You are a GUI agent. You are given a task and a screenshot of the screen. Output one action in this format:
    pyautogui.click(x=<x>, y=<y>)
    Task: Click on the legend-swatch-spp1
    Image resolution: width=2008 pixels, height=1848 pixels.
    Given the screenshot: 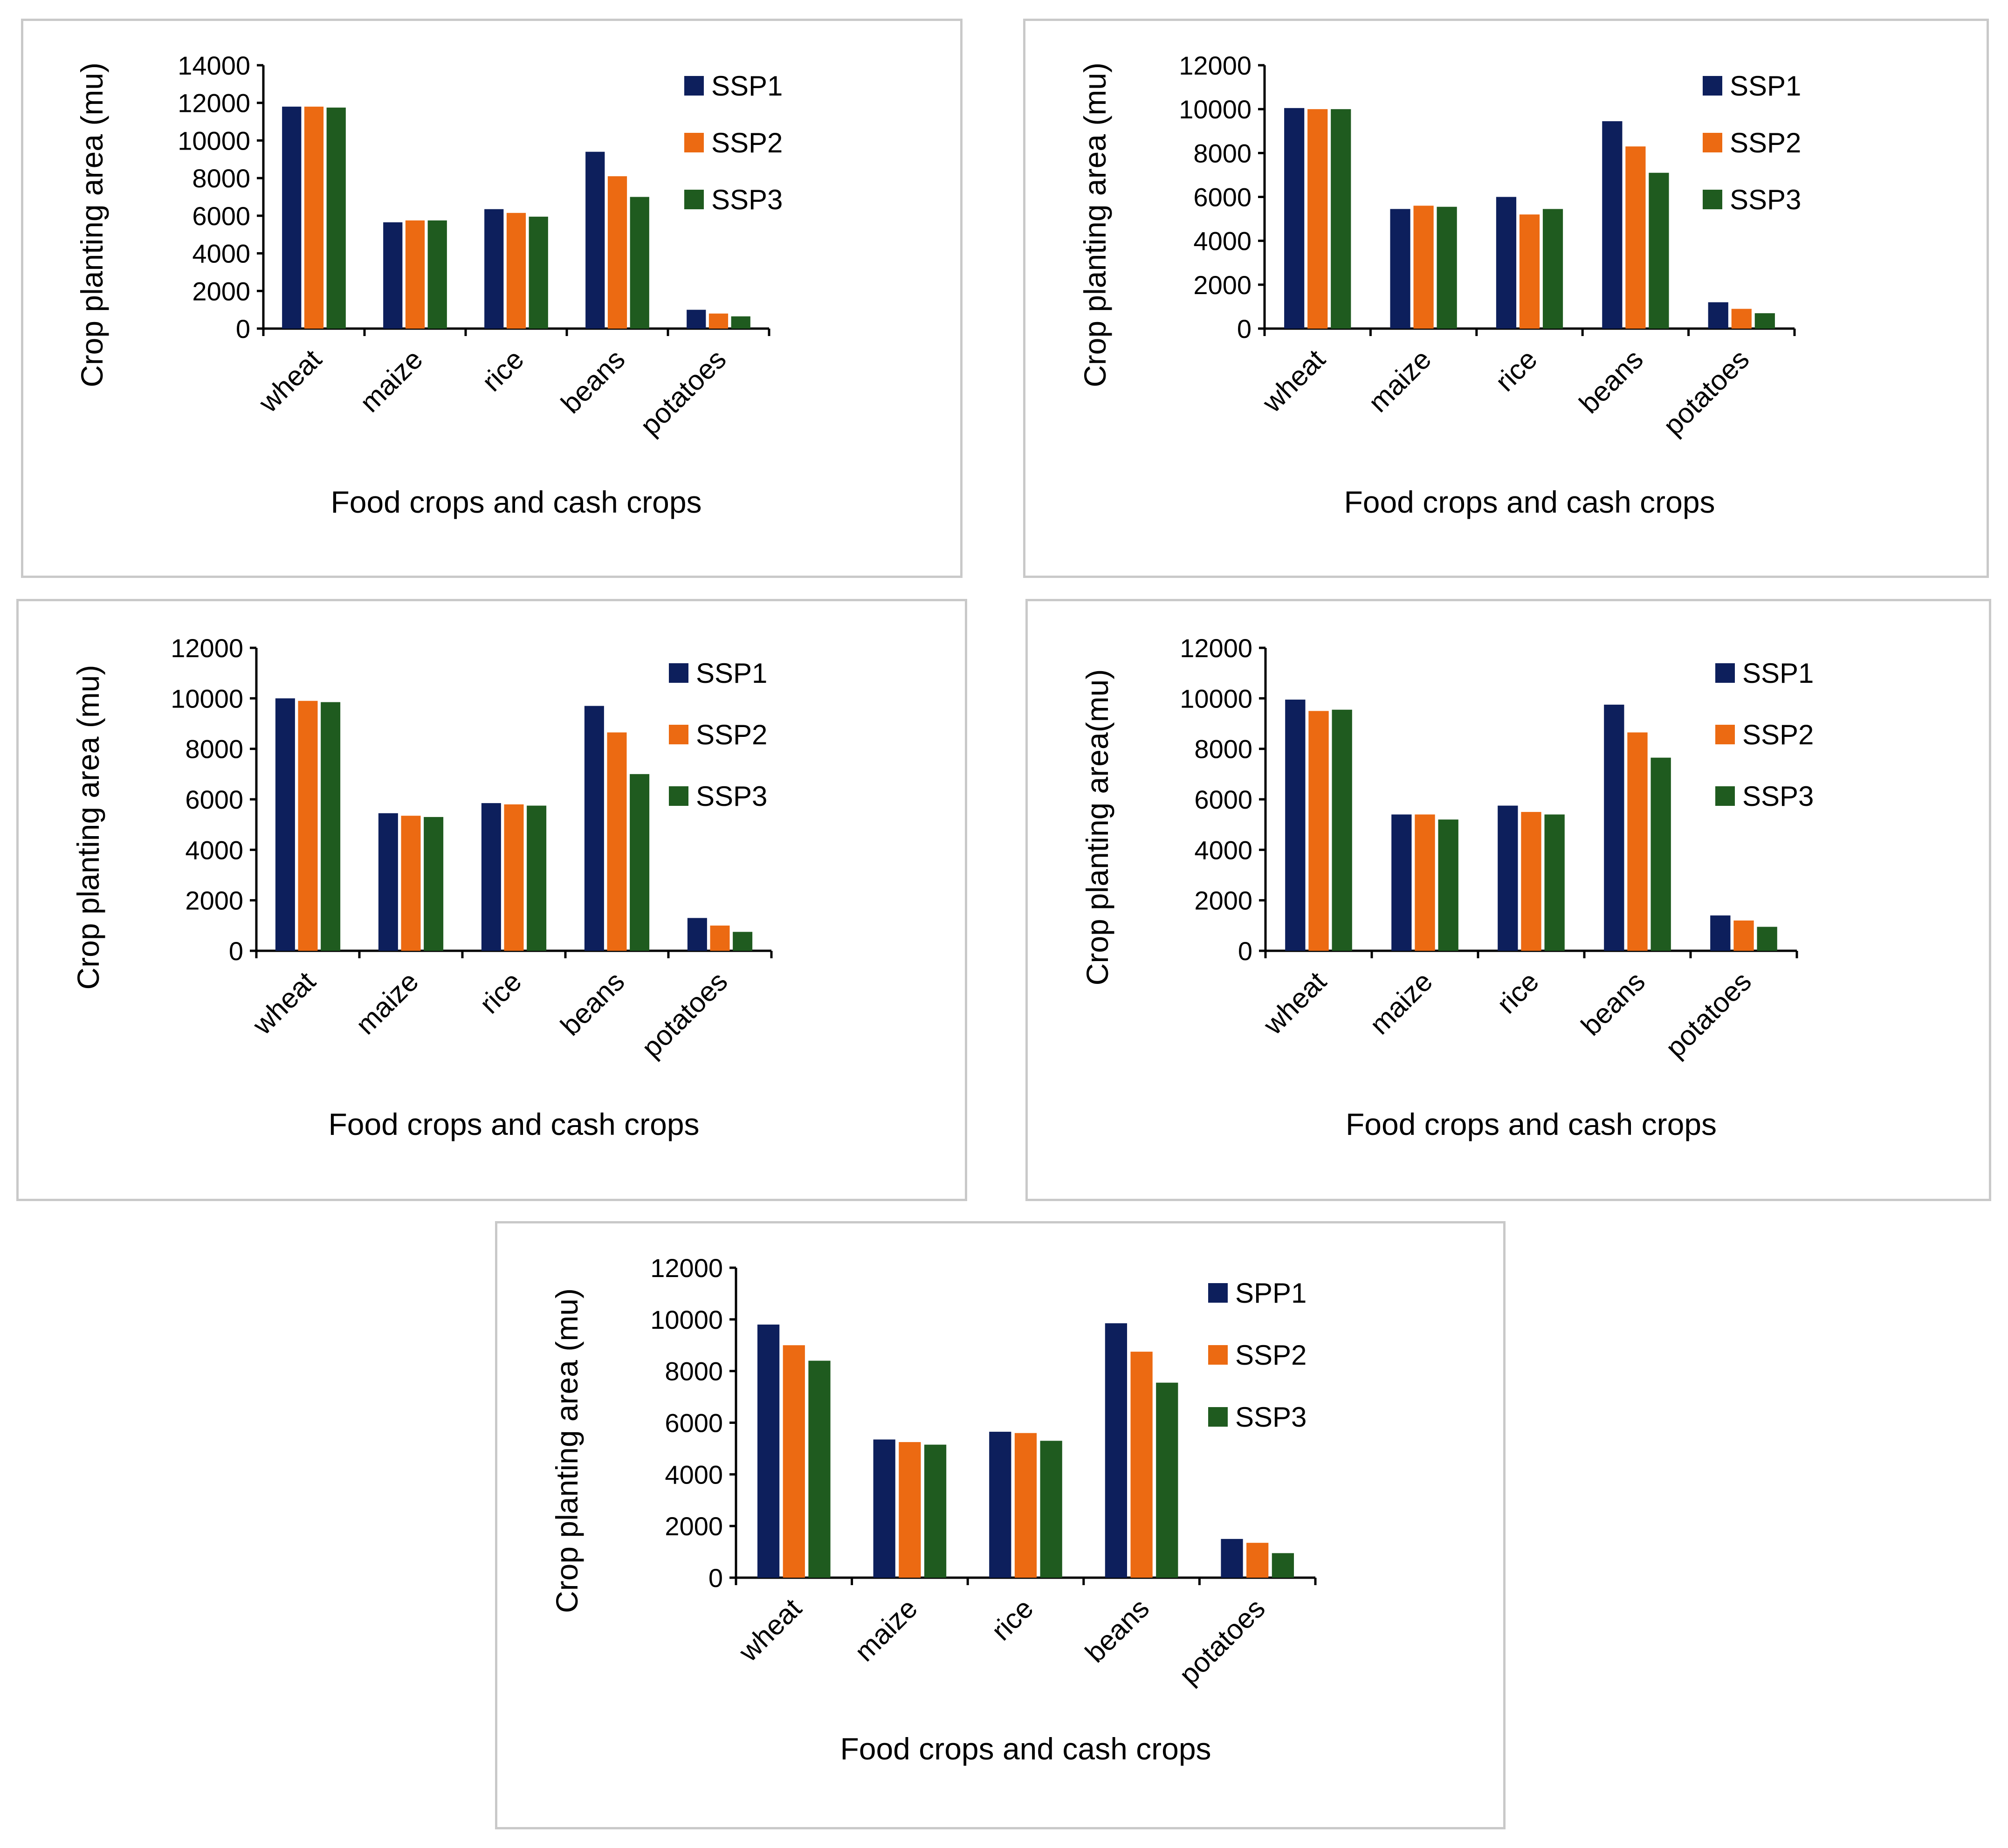 What is the action you would take?
    pyautogui.click(x=1218, y=1293)
    